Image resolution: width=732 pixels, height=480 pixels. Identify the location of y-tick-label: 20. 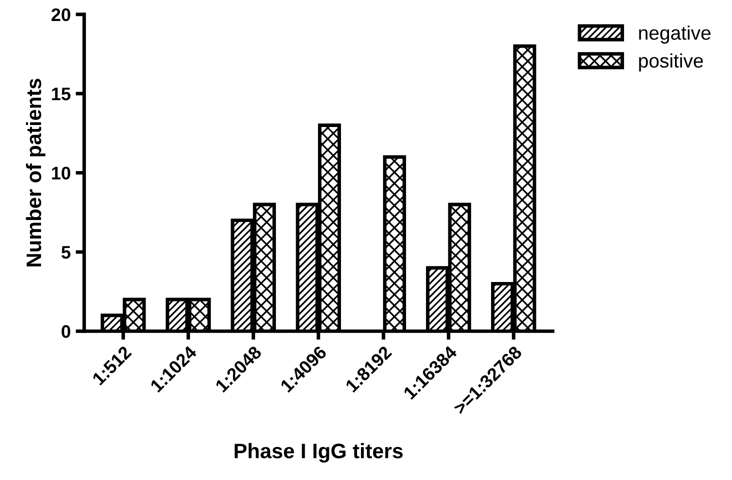
(61, 15).